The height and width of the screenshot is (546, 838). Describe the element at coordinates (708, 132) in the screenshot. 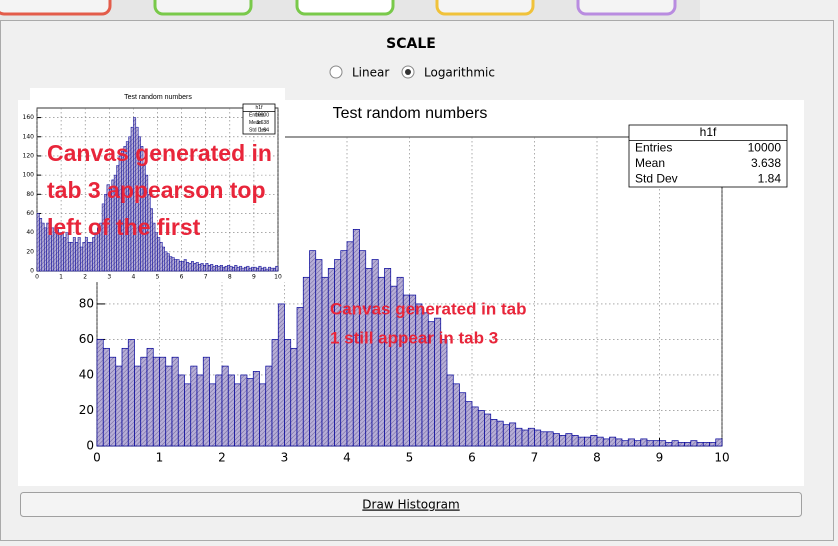

I see `stats-name: h1f` at that location.